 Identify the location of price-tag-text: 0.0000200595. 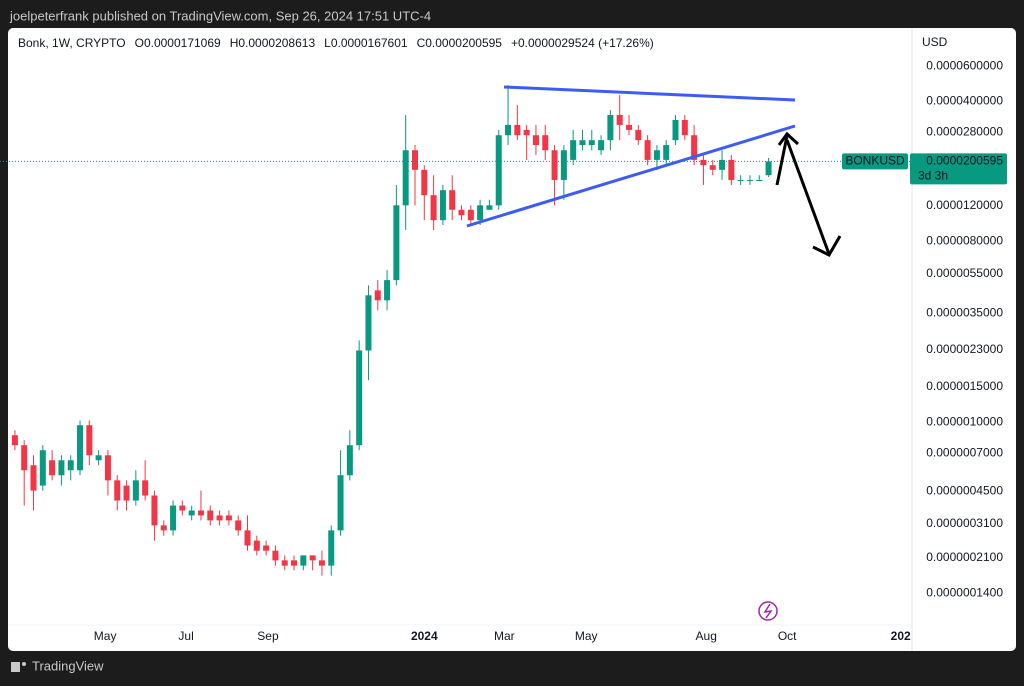
(964, 161).